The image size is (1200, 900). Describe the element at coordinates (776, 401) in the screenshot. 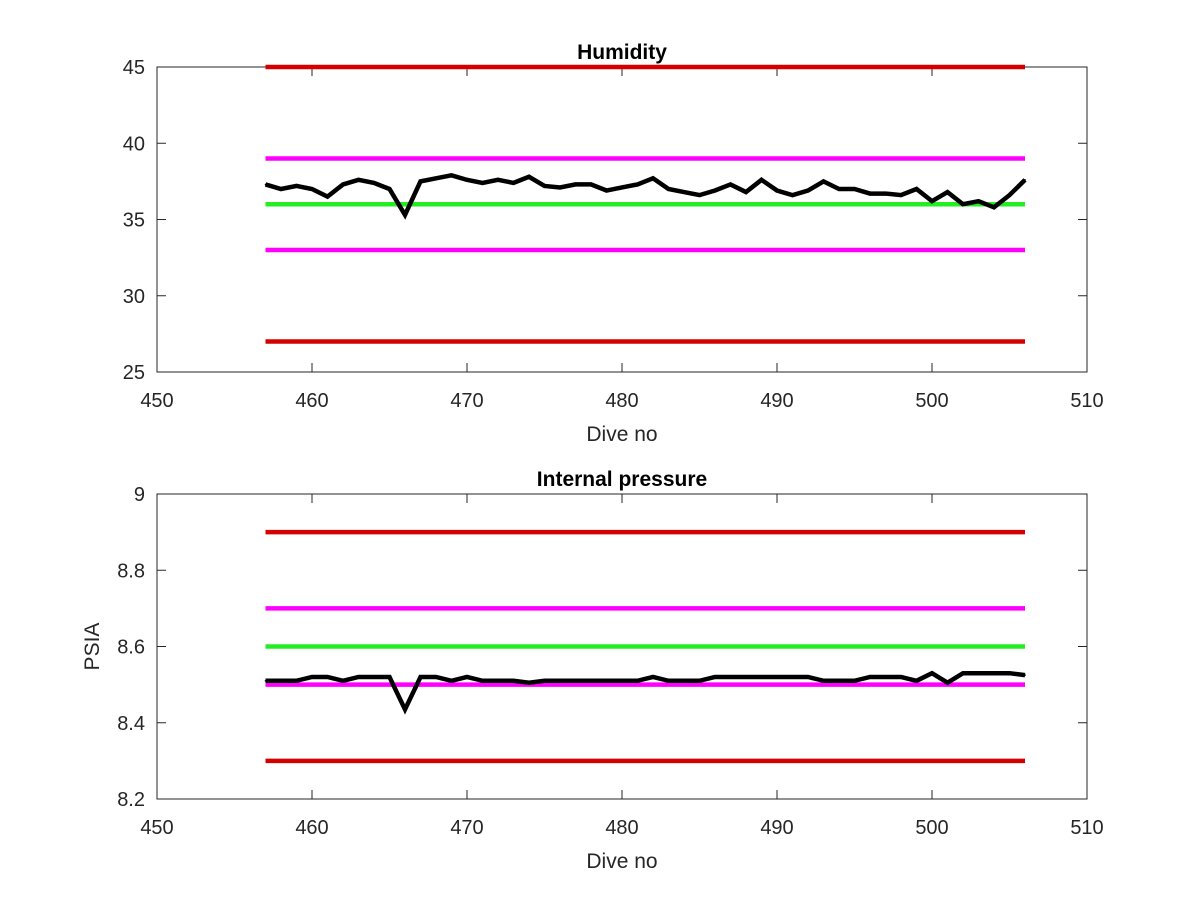

I see `x-tick-label: 490` at that location.